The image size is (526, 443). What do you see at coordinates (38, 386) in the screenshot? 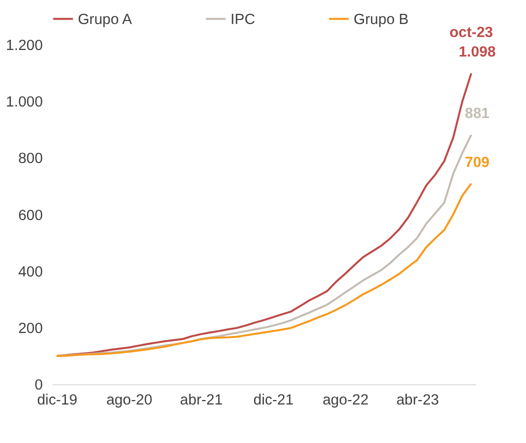
I see `y-tick-label: 0` at bounding box center [38, 386].